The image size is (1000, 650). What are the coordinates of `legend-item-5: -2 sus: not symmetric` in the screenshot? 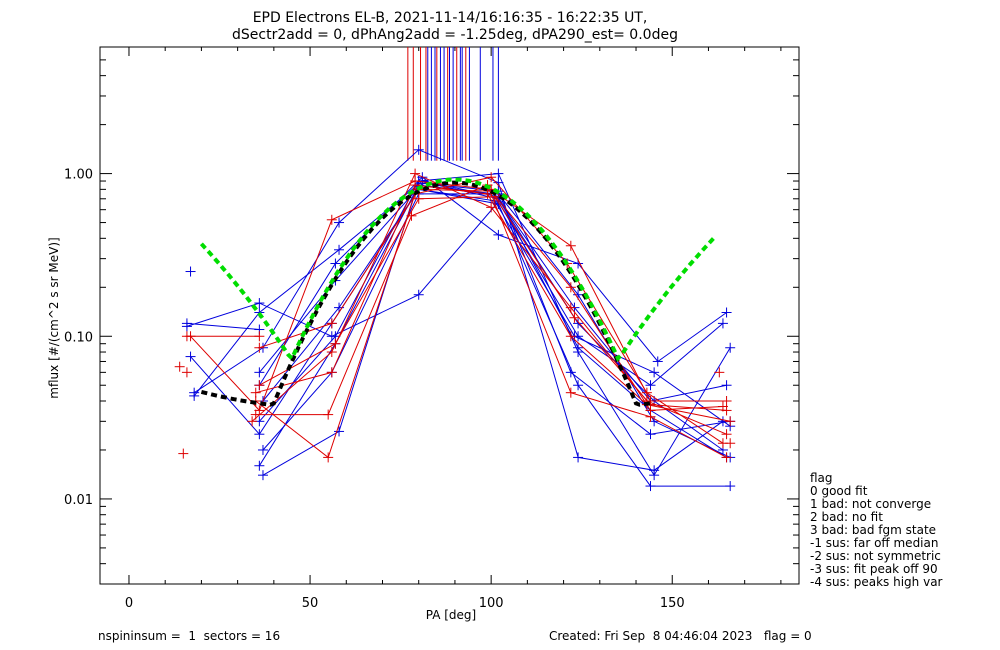 It's located at (875, 556).